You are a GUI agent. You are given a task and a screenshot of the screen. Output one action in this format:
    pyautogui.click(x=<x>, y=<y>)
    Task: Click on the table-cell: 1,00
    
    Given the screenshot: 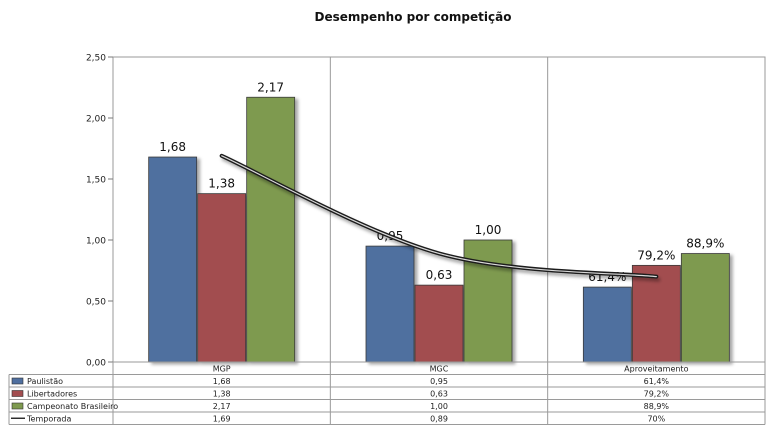 What is the action you would take?
    pyautogui.click(x=439, y=406)
    